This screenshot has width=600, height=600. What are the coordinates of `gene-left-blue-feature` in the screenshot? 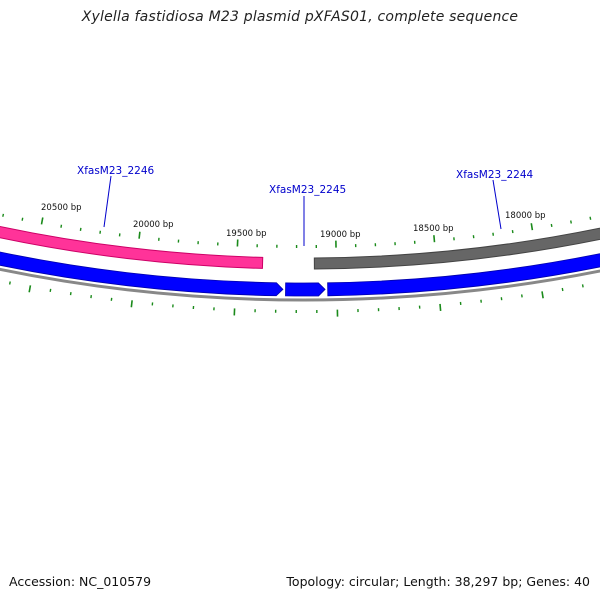 It's located at (142, 253).